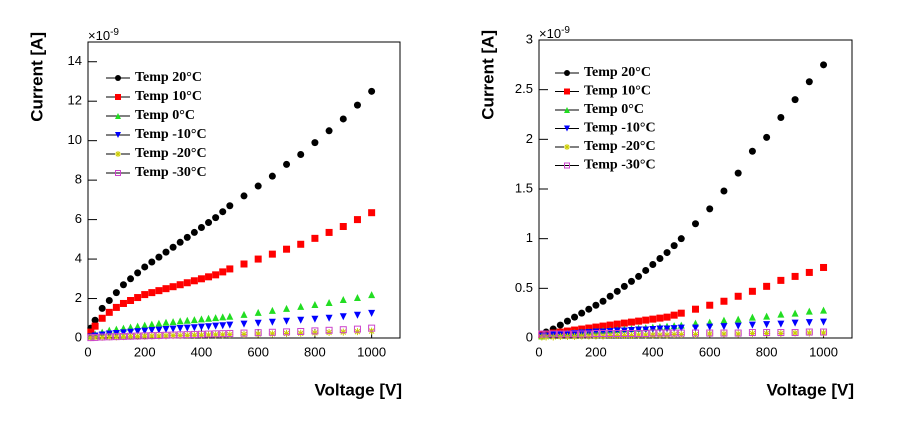 Image resolution: width=899 pixels, height=429 pixels. What do you see at coordinates (145, 351) in the screenshot?
I see `x-tick-label: 200` at bounding box center [145, 351].